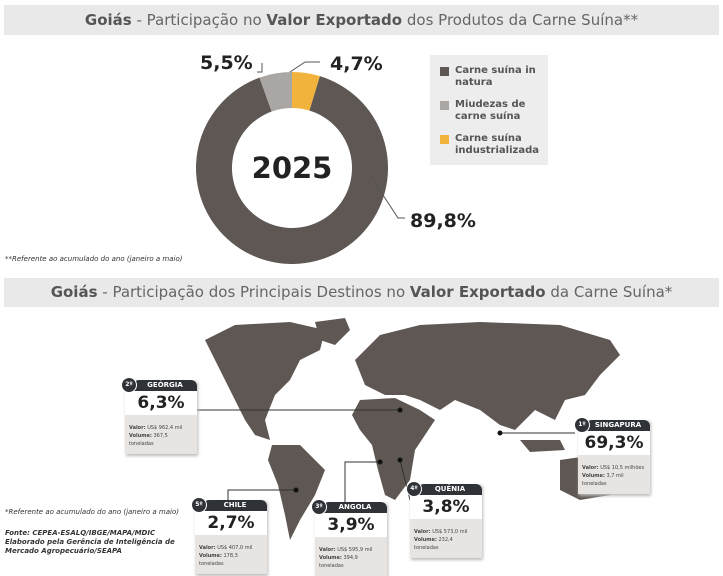  I want to click on label-industrializada: 4,7%, so click(356, 64).